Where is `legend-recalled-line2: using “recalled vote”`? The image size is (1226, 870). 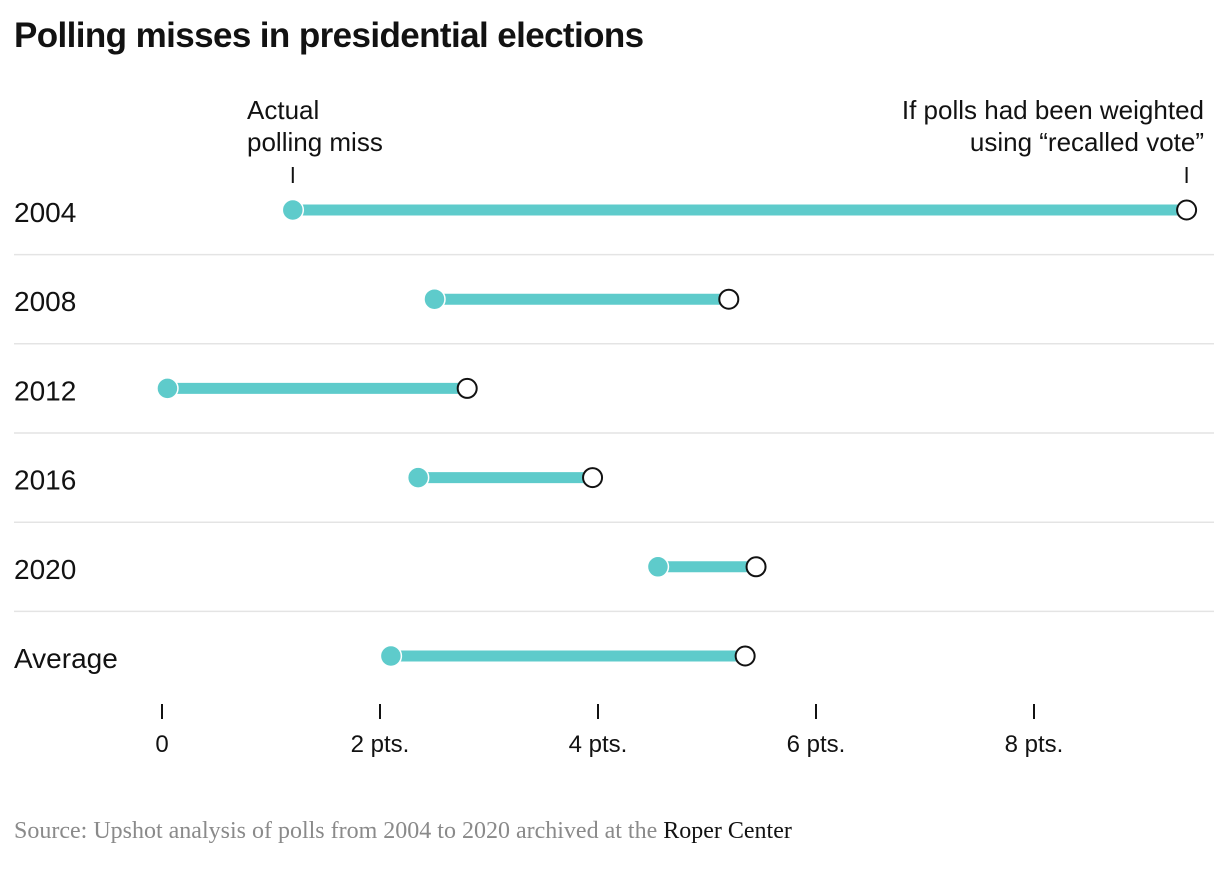 legend-recalled-line2: using “recalled vote” is located at coordinates (1087, 142).